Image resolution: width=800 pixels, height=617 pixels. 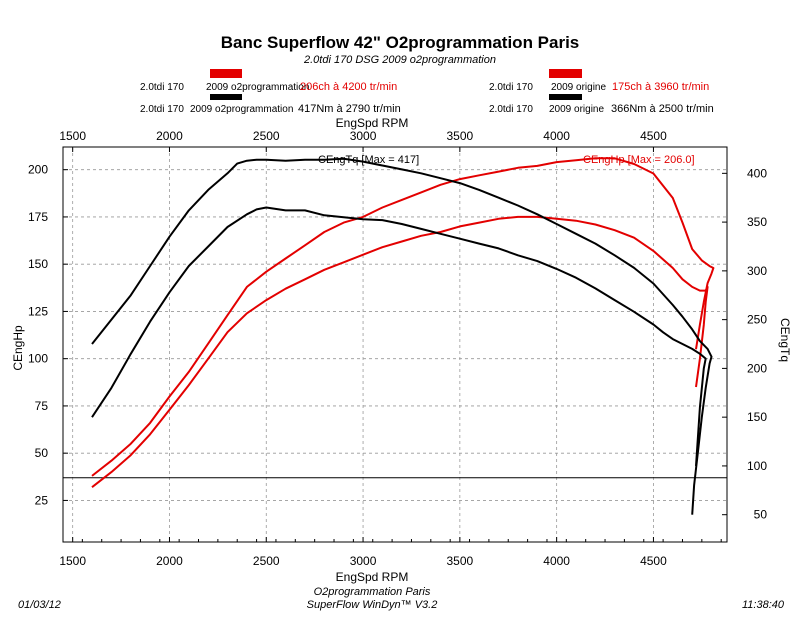 What do you see at coordinates (660, 87) in the screenshot?
I see `legend-value: 175ch à 3960 tr/min` at bounding box center [660, 87].